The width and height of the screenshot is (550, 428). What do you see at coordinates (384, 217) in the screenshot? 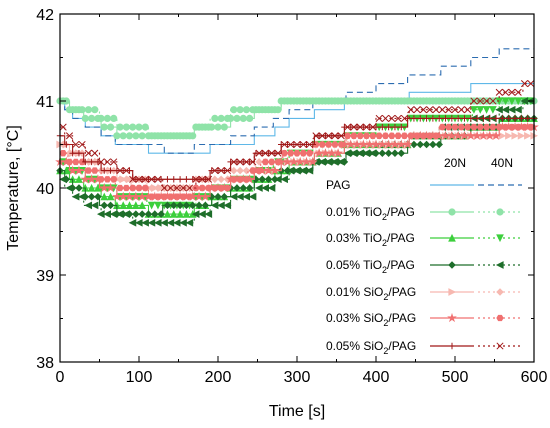
I see `legend-label-sub: 2` at bounding box center [384, 217].